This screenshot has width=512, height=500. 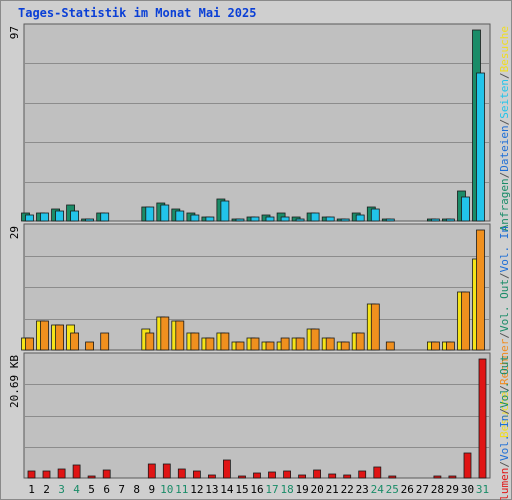 What do you see at coordinates (271, 489) in the screenshot?
I see `day-label-17: 17` at bounding box center [271, 489].